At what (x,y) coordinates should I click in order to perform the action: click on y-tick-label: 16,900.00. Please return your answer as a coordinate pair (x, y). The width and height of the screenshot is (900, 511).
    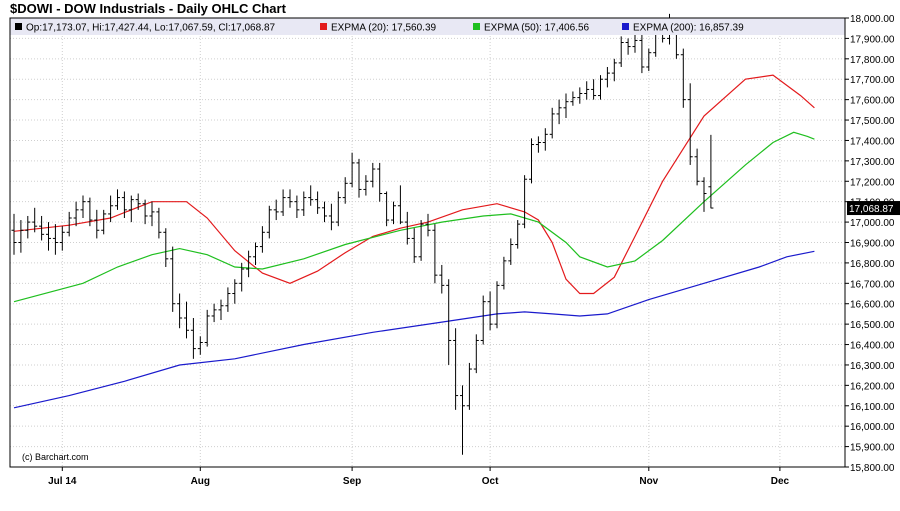
    Looking at the image, I should click on (872, 244).